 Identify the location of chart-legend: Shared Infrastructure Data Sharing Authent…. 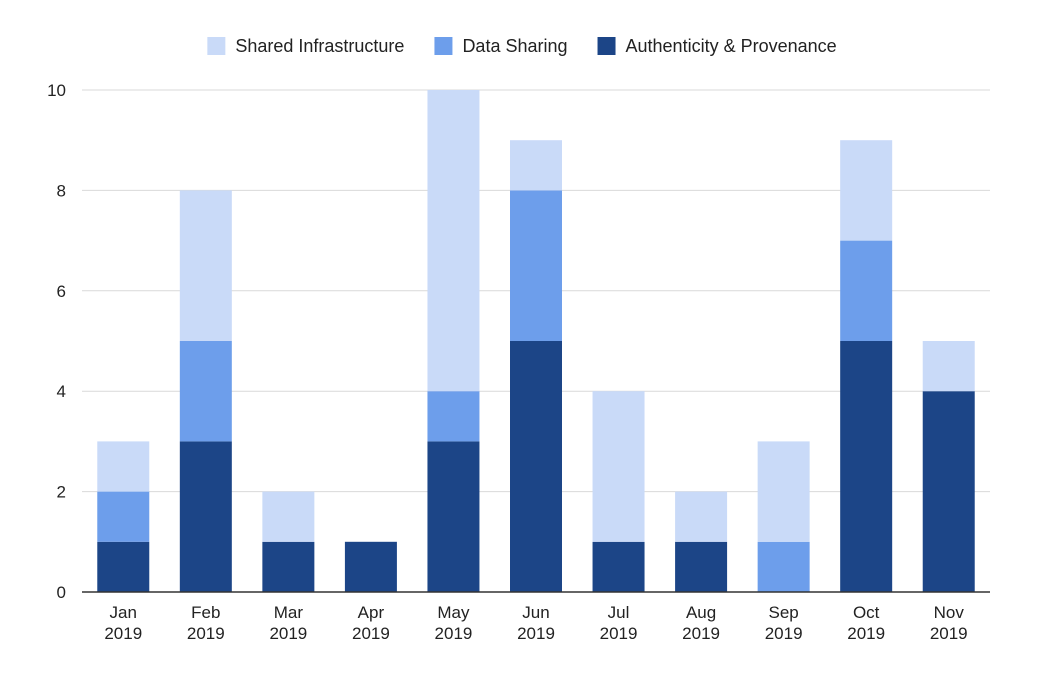
(522, 46).